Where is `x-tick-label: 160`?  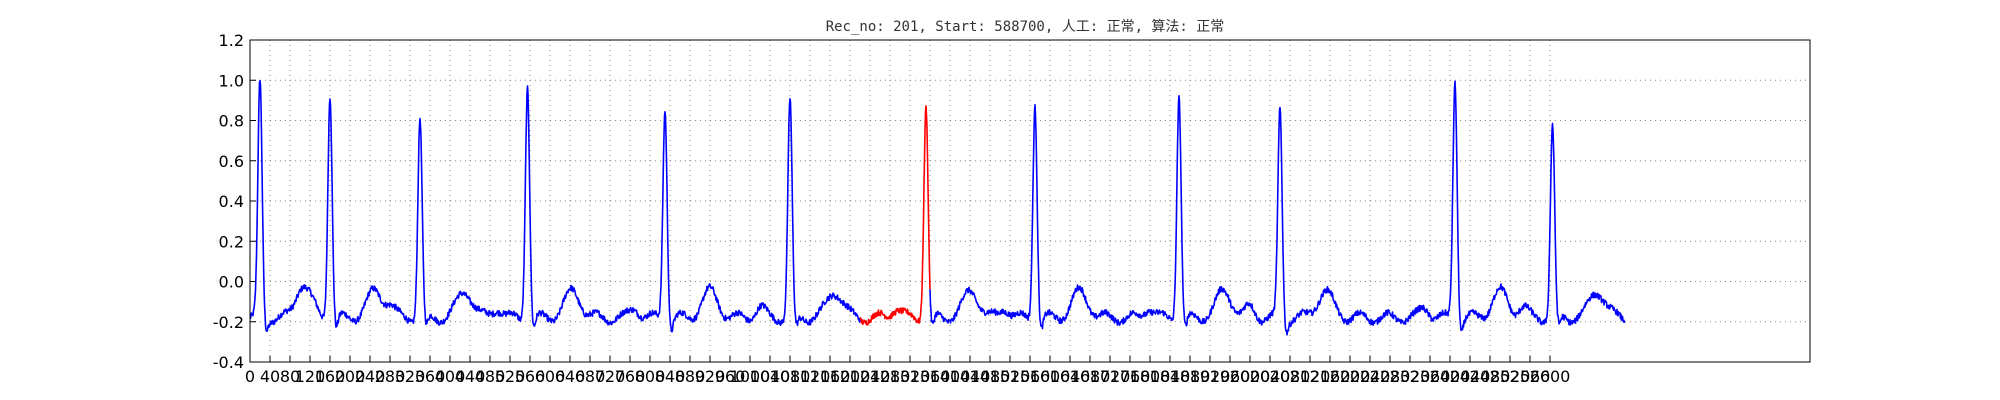 x-tick-label: 160 is located at coordinates (330, 376).